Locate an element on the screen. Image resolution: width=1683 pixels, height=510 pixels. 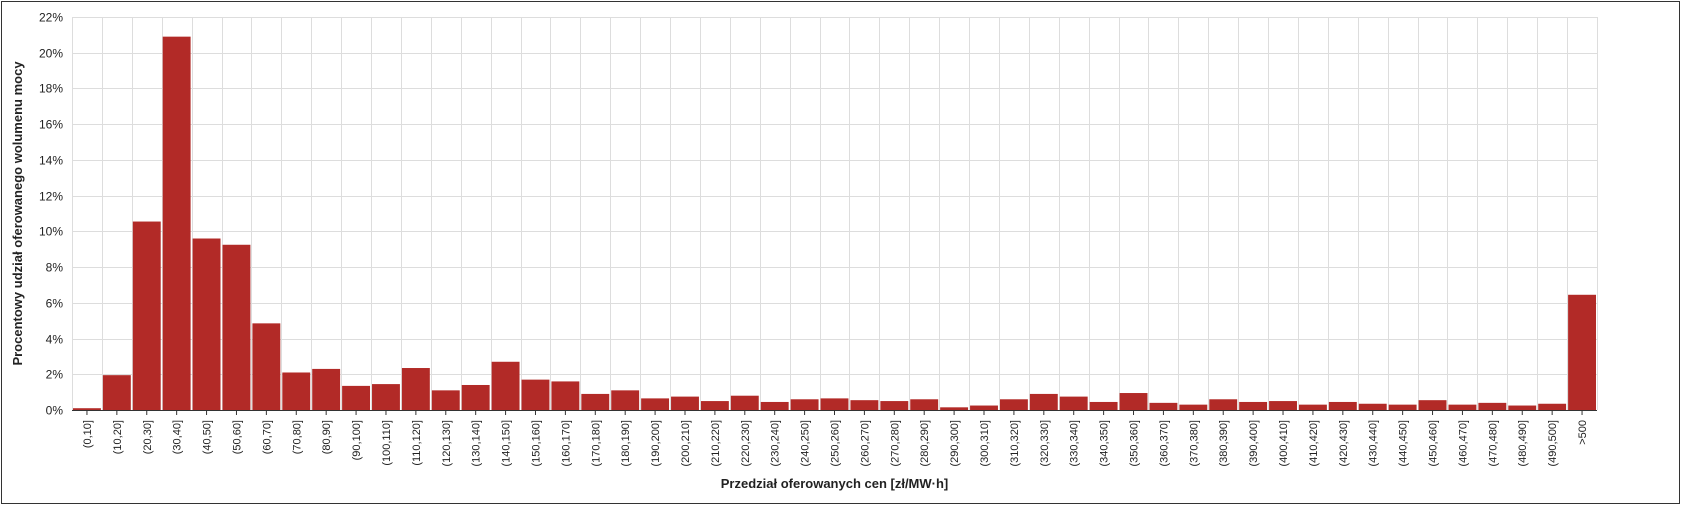
y-tick-label: 10% is located at coordinates (51, 232).